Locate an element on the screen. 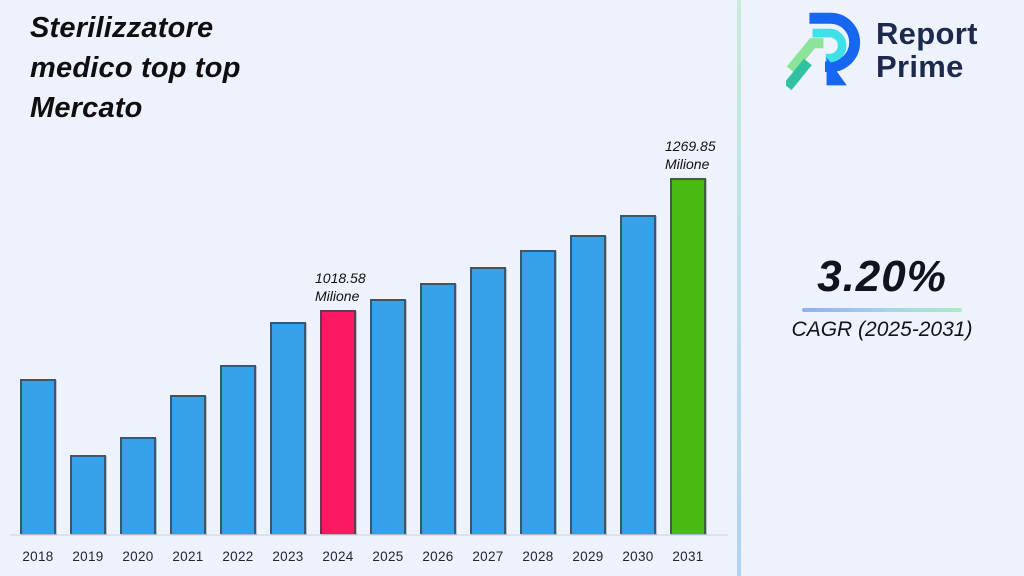 Image resolution: width=1024 pixels, height=576 pixels. cagr-label: CAGR (2025-2031) is located at coordinates (882, 329).